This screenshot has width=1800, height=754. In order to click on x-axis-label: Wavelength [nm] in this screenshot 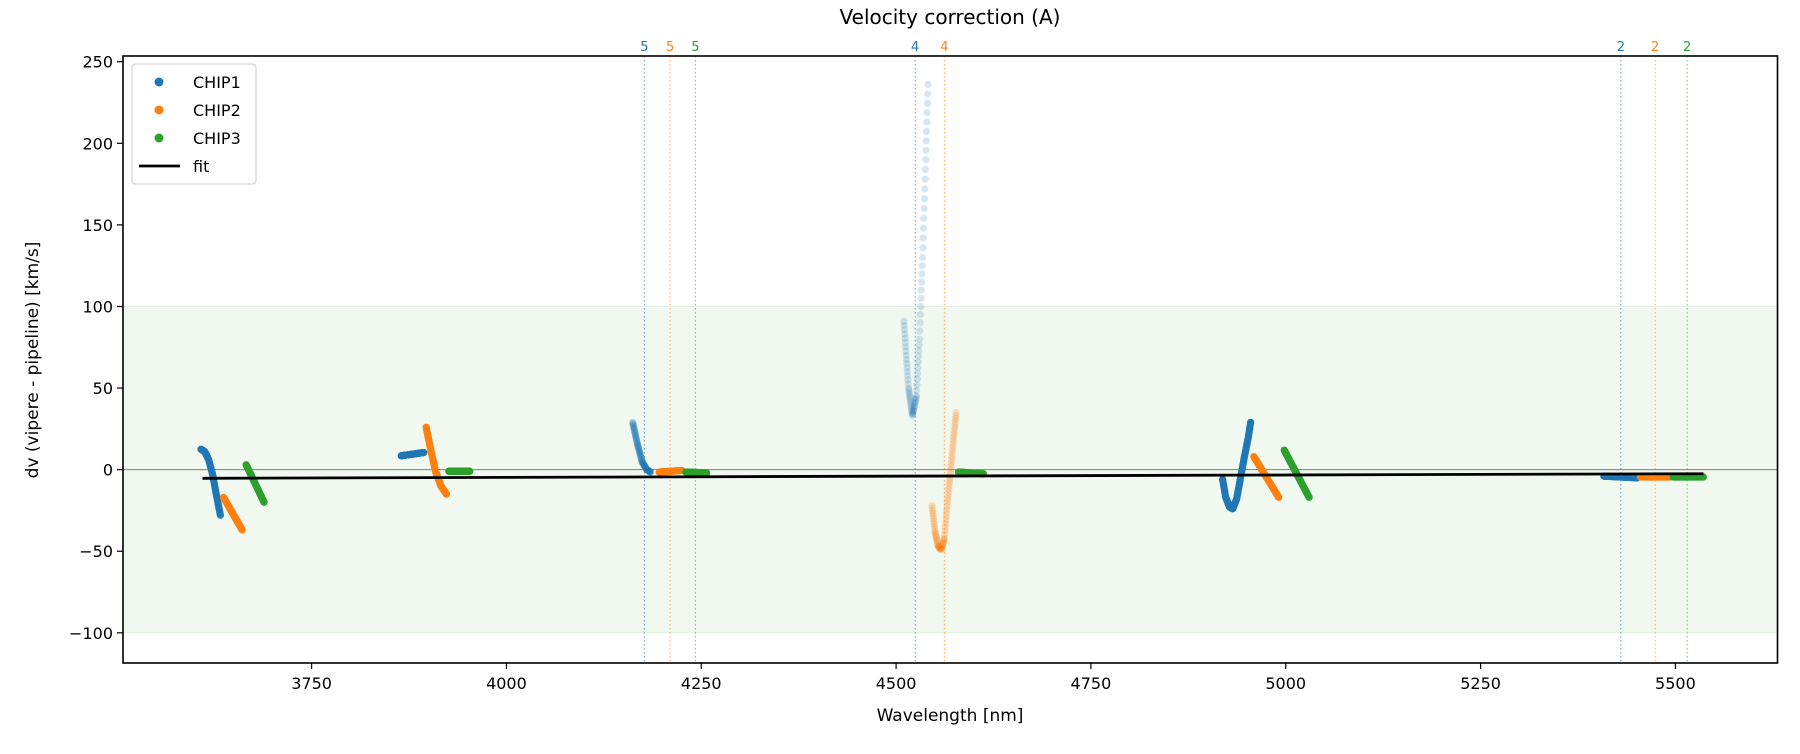, I will do `click(950, 716)`.